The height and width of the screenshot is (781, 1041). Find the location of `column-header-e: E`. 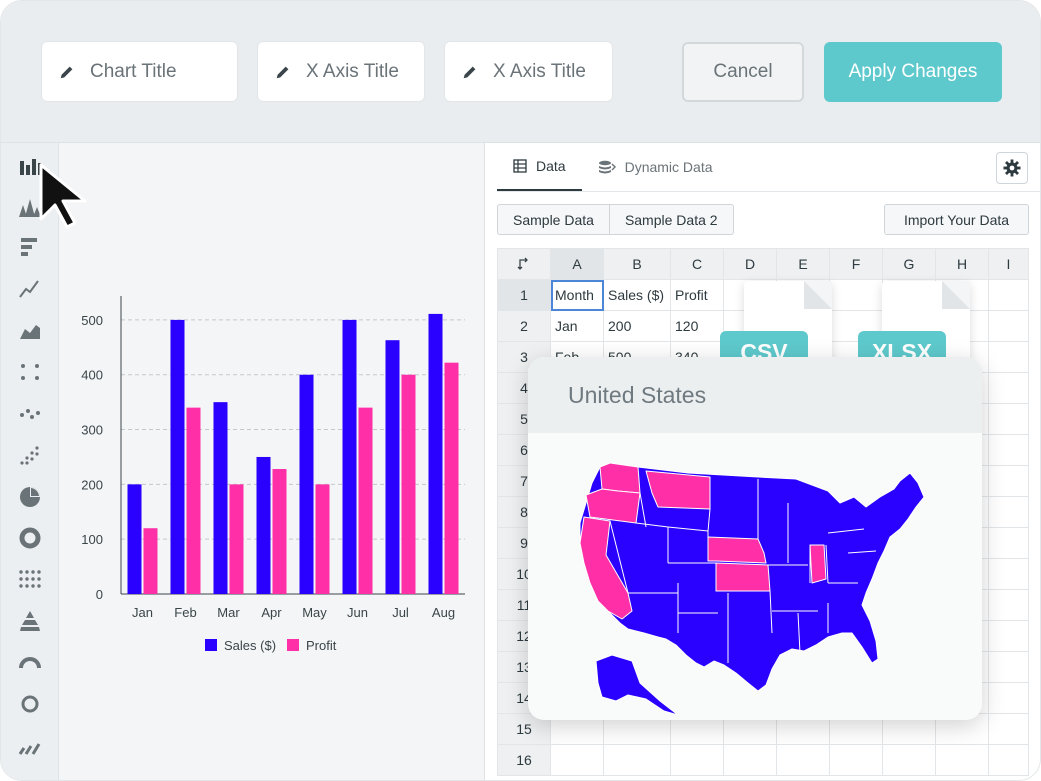

column-header-e: E is located at coordinates (803, 264).